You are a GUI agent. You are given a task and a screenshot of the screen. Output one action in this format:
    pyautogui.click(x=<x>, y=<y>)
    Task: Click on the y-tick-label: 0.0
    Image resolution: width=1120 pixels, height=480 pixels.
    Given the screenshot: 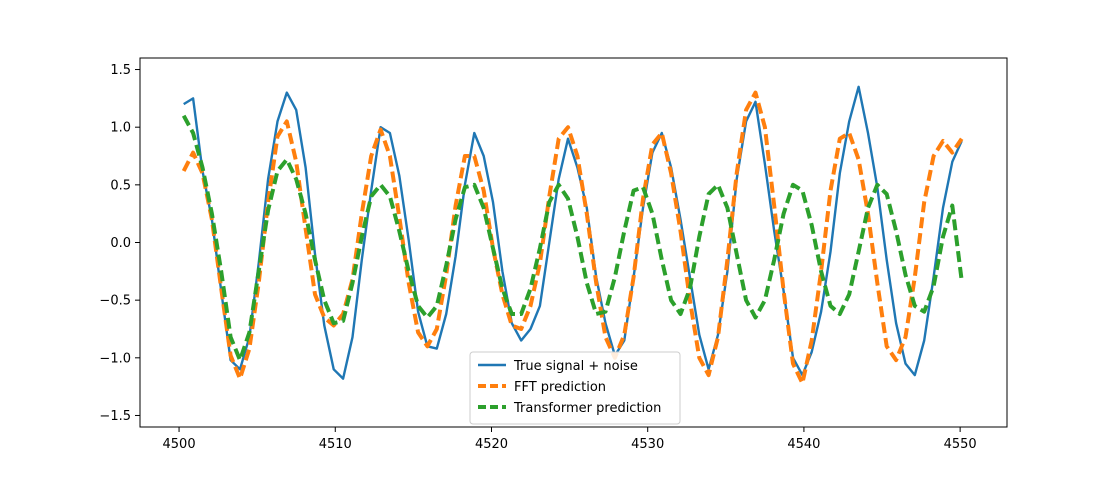 What is the action you would take?
    pyautogui.click(x=120, y=243)
    